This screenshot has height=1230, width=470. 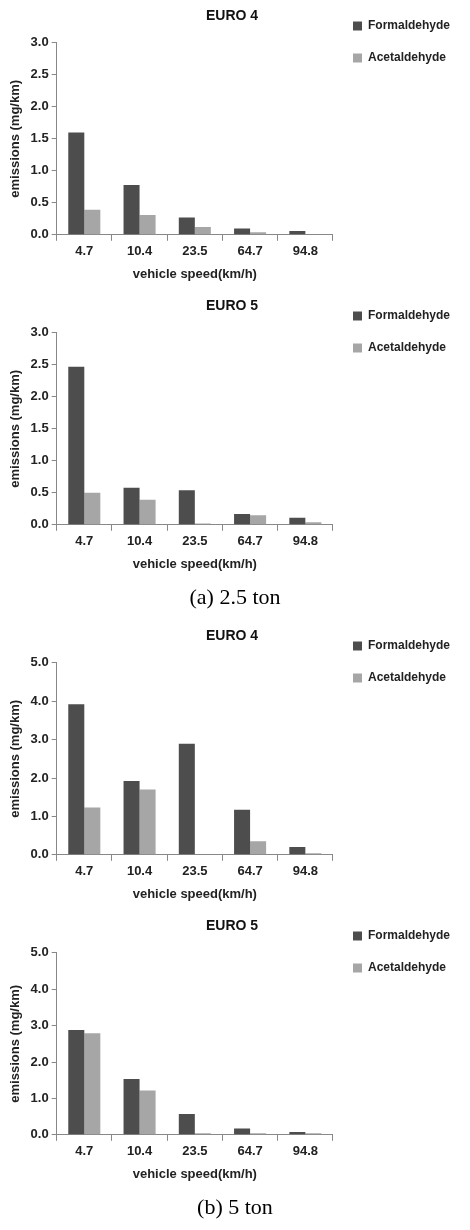 I want to click on text: (b) 5 ton, so click(x=235, y=1207).